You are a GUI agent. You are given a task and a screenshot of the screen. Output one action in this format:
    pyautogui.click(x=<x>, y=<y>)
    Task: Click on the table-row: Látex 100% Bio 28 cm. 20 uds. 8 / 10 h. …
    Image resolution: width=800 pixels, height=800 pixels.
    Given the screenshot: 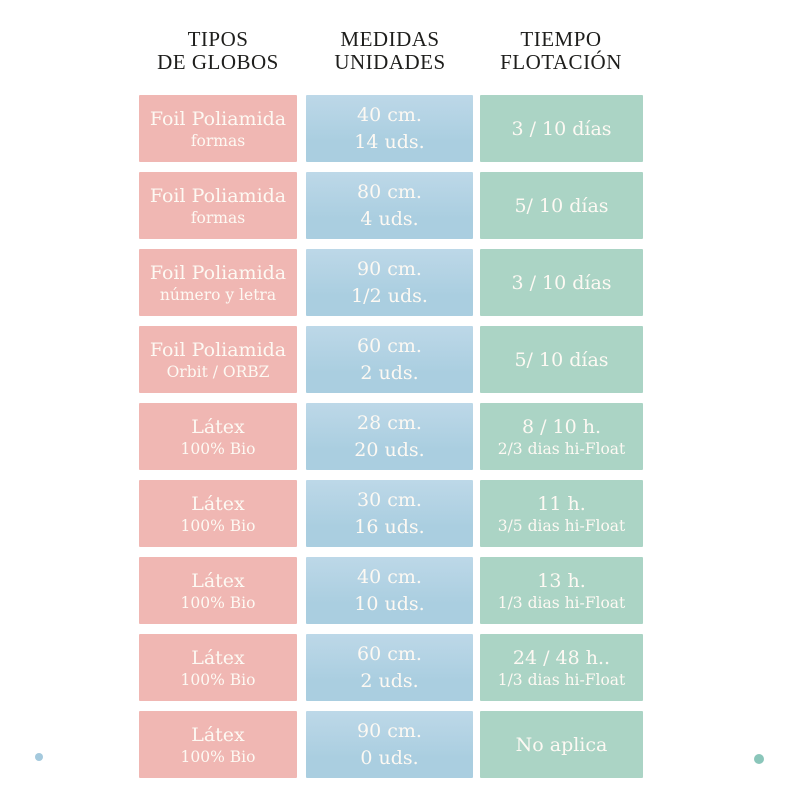 What is the action you would take?
    pyautogui.click(x=391, y=436)
    